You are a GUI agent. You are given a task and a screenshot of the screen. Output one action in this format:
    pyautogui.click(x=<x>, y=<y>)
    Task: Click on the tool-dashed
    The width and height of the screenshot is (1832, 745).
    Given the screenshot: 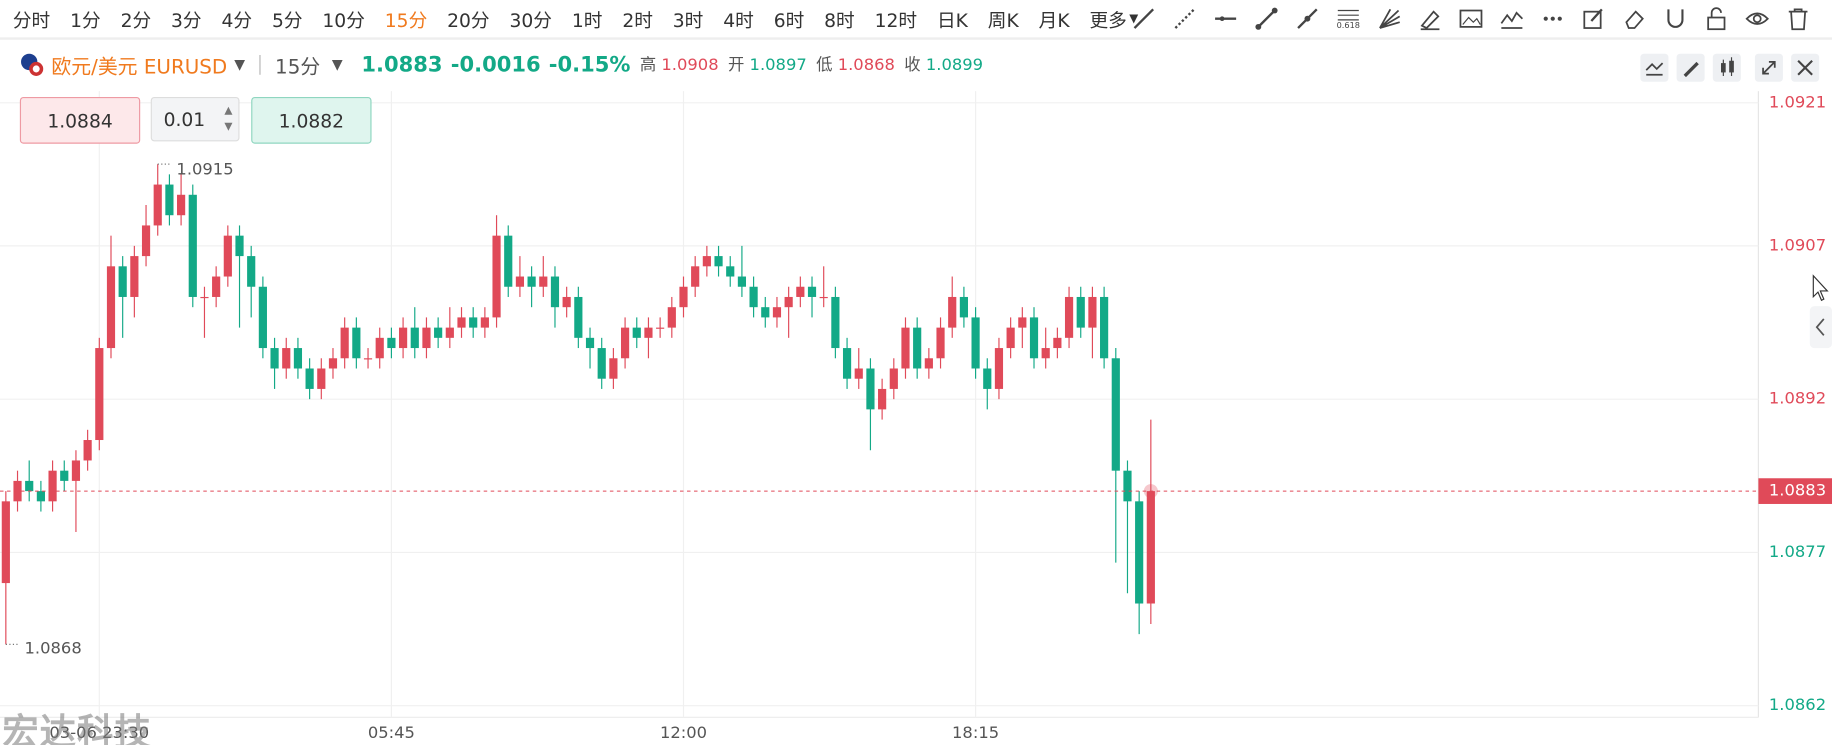 What is the action you would take?
    pyautogui.click(x=1185, y=19)
    